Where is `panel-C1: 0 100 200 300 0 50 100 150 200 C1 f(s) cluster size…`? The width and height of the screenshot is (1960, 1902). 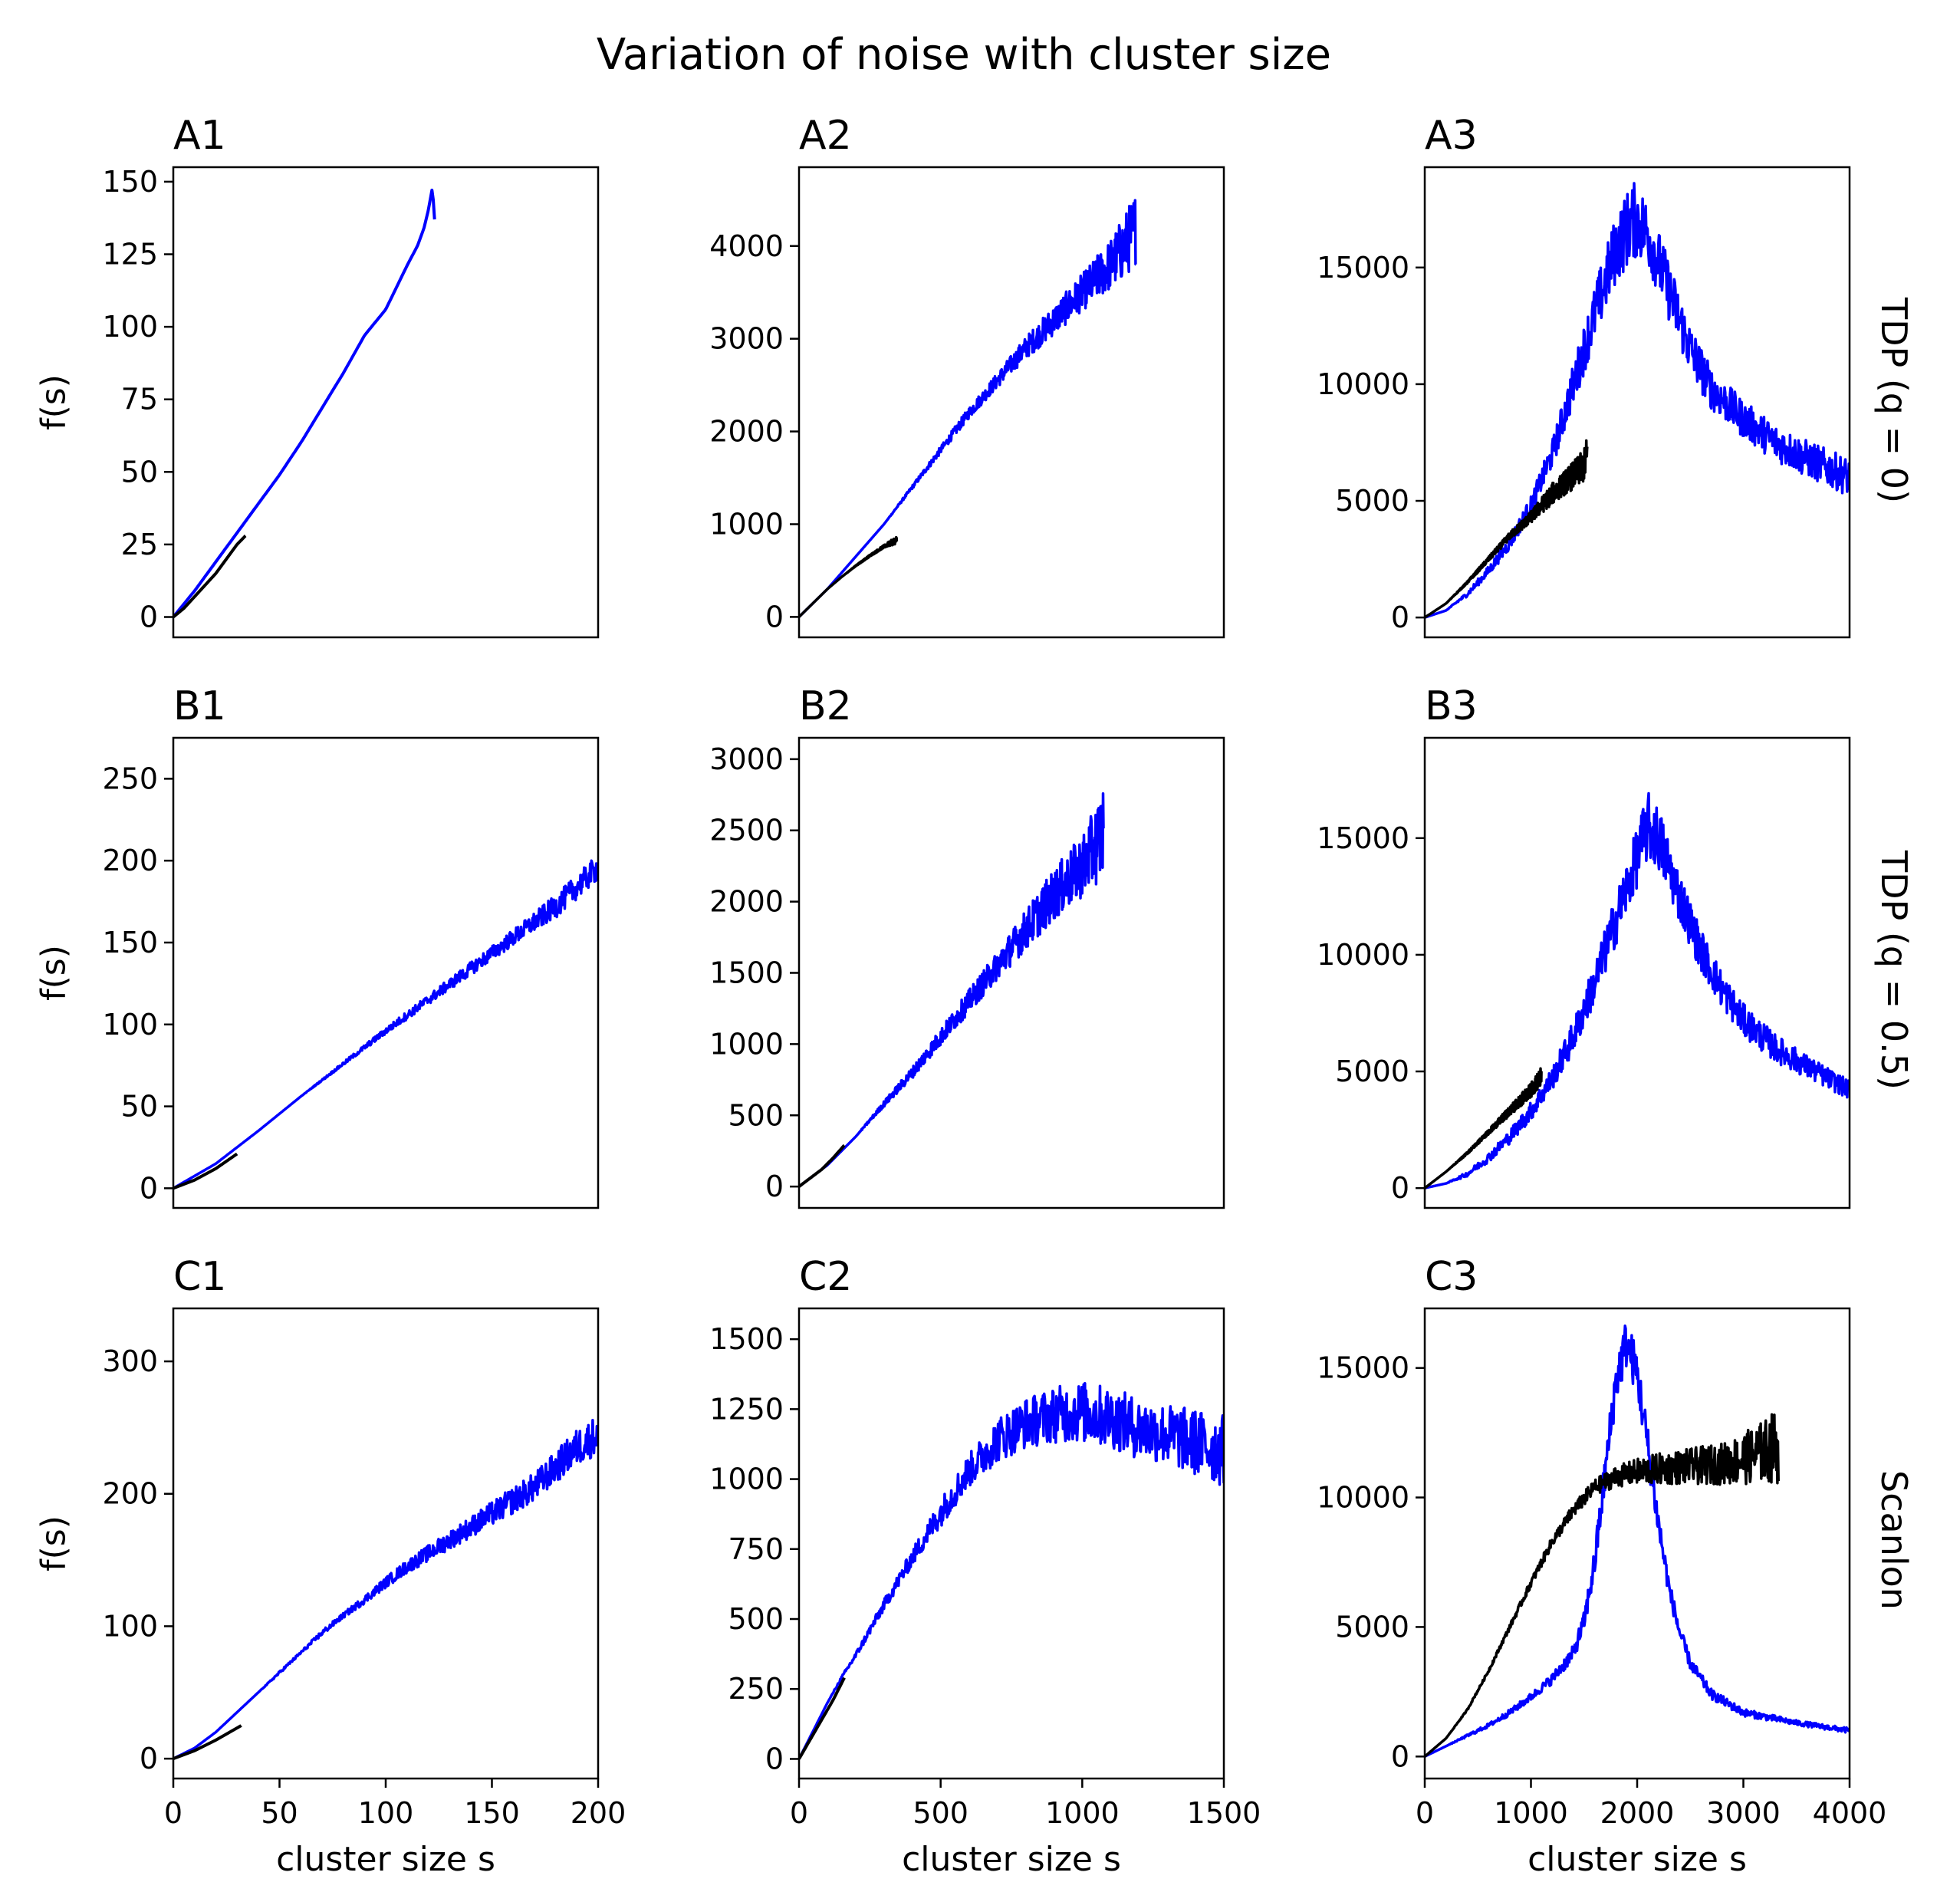
panel-C1: 0 100 200 300 0 50 100 150 200 C1 f(s) cluster size… is located at coordinates (330, 1567).